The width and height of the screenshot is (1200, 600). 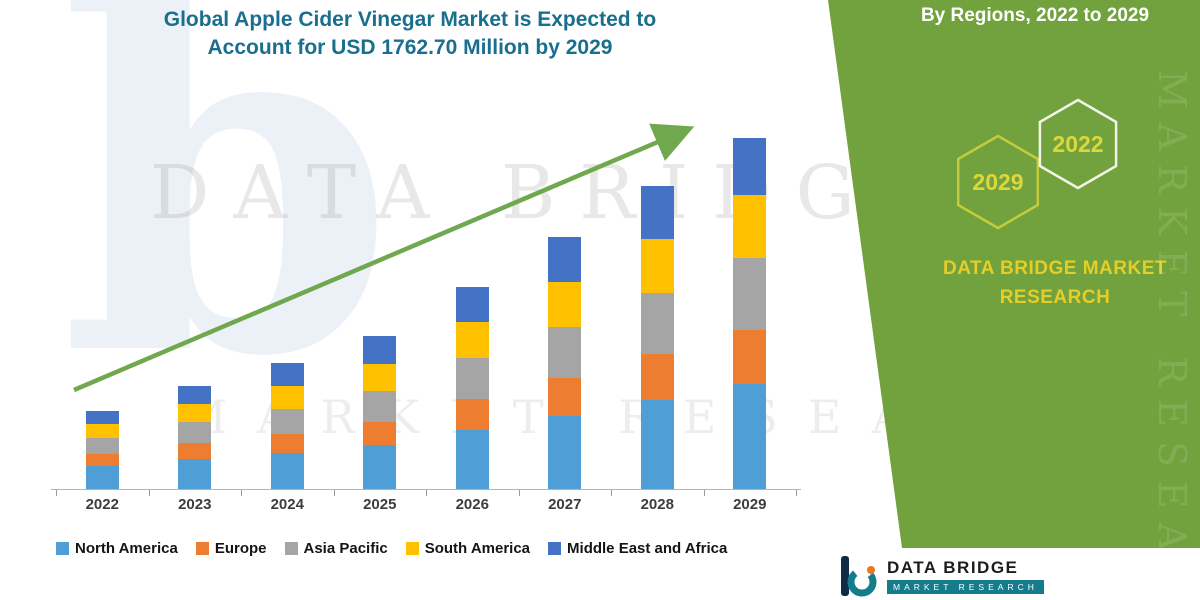 What do you see at coordinates (380, 407) in the screenshot?
I see `segment-2025-asia-pacific` at bounding box center [380, 407].